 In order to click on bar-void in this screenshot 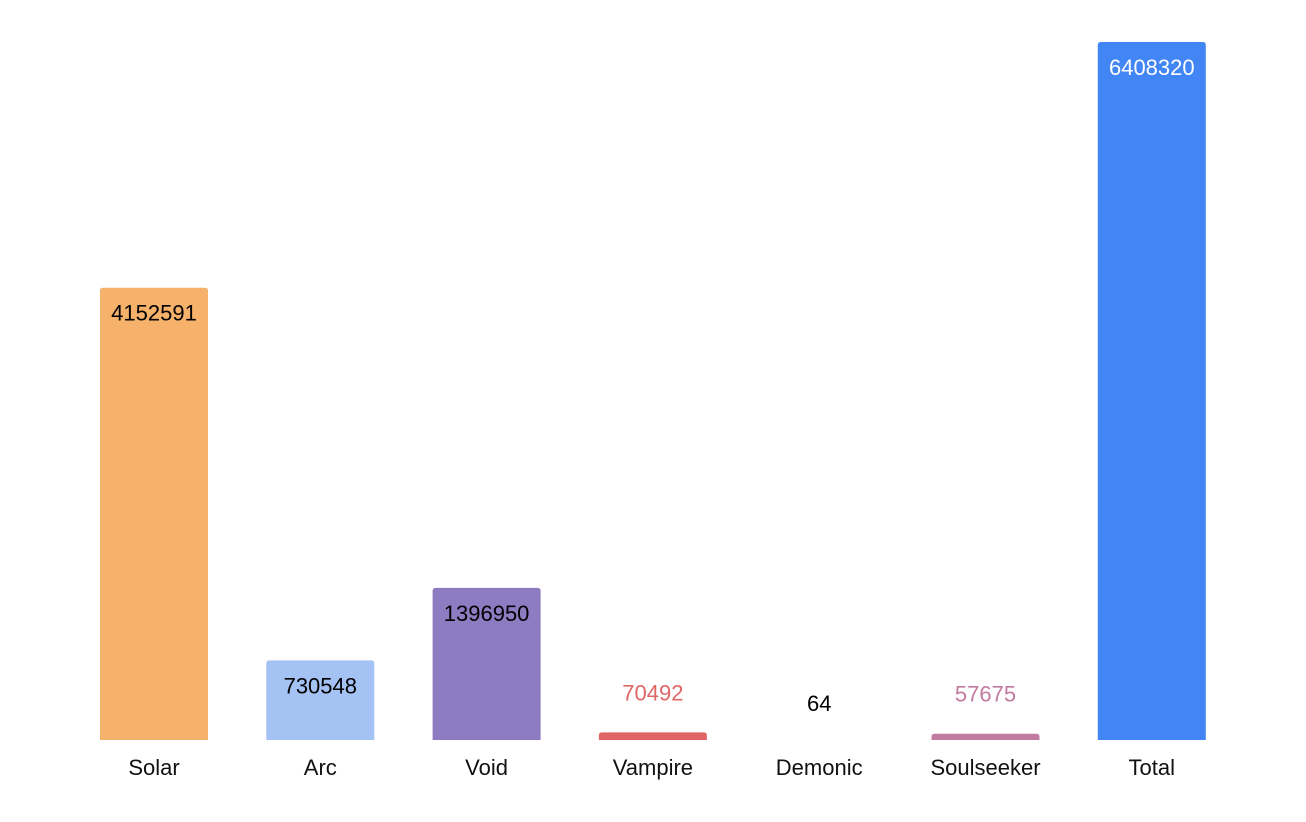, I will do `click(486, 663)`.